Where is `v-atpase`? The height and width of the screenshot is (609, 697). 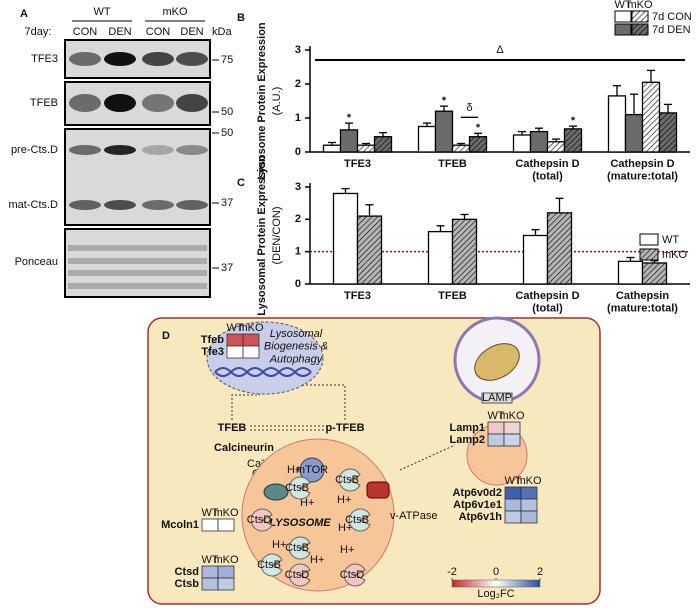
v-atpase is located at coordinates (378, 490).